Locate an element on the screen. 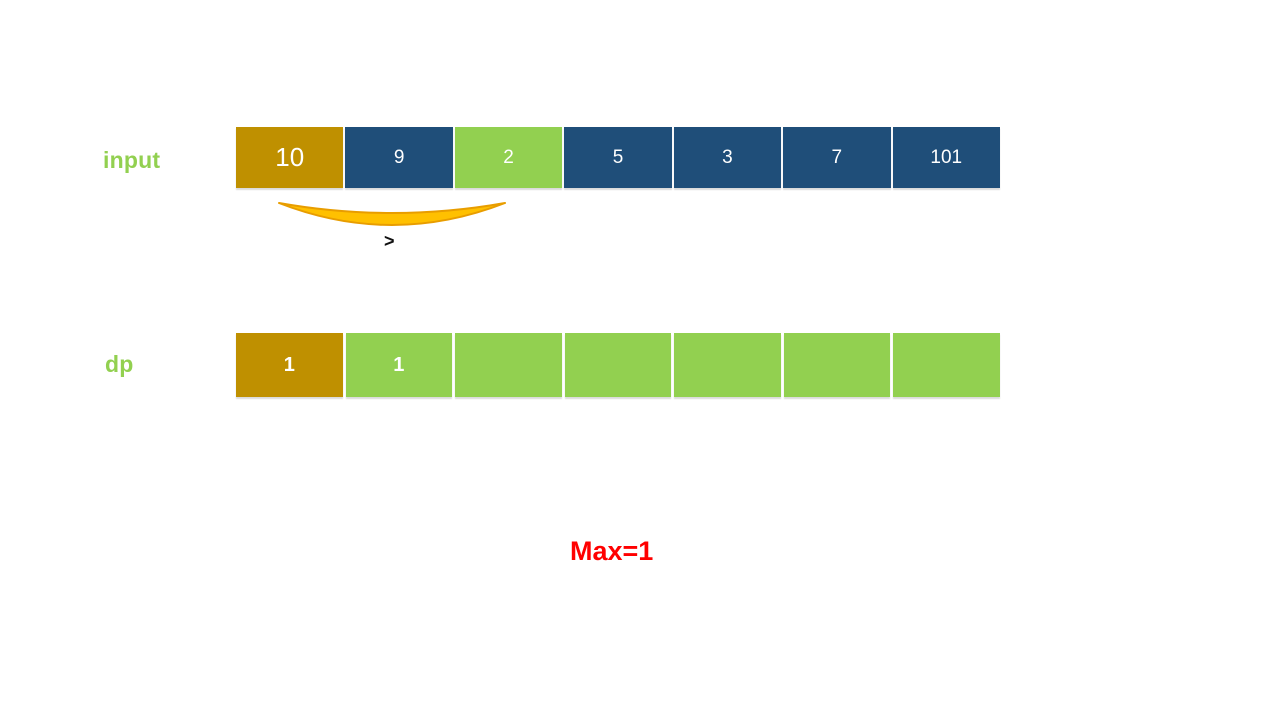  input-cell-5: 7 is located at coordinates (837, 157).